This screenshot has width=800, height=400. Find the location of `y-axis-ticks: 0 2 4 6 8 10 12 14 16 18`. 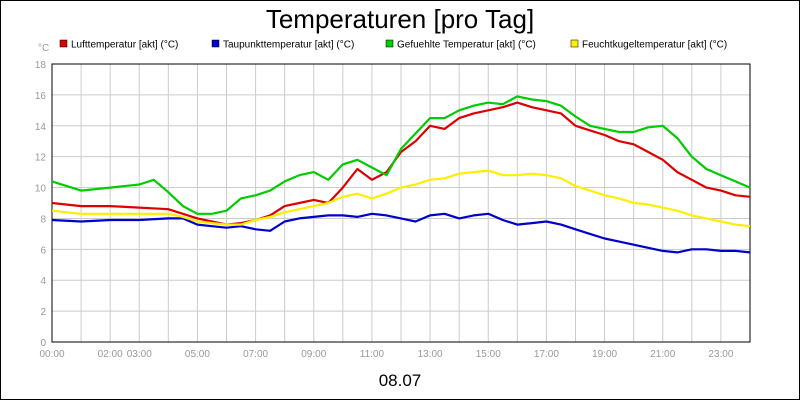

y-axis-ticks: 0 2 4 6 8 10 12 14 16 18 is located at coordinates (41, 204).